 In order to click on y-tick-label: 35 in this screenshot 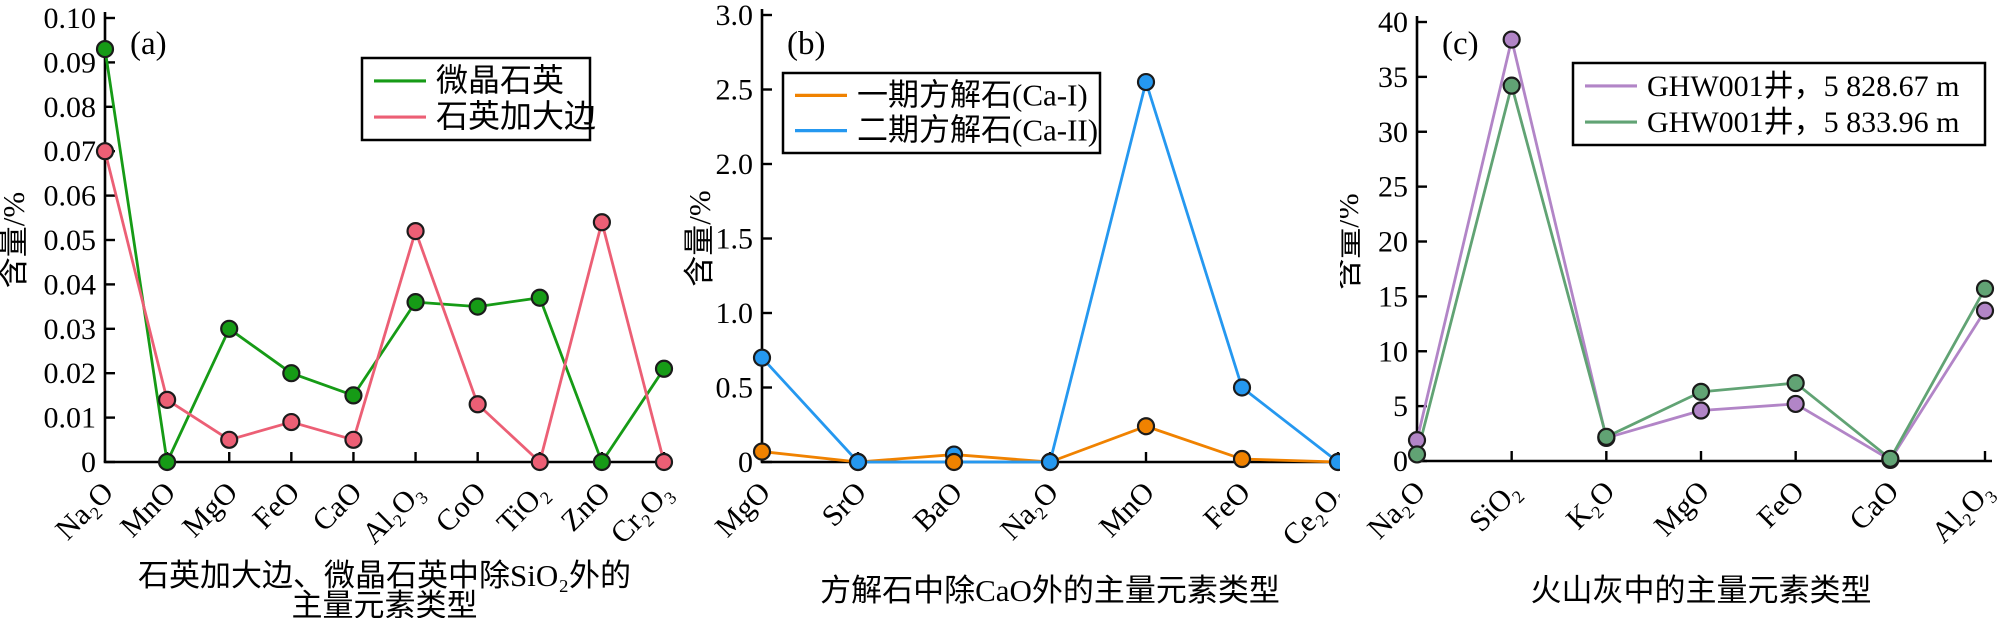, I will do `click(1393, 77)`.